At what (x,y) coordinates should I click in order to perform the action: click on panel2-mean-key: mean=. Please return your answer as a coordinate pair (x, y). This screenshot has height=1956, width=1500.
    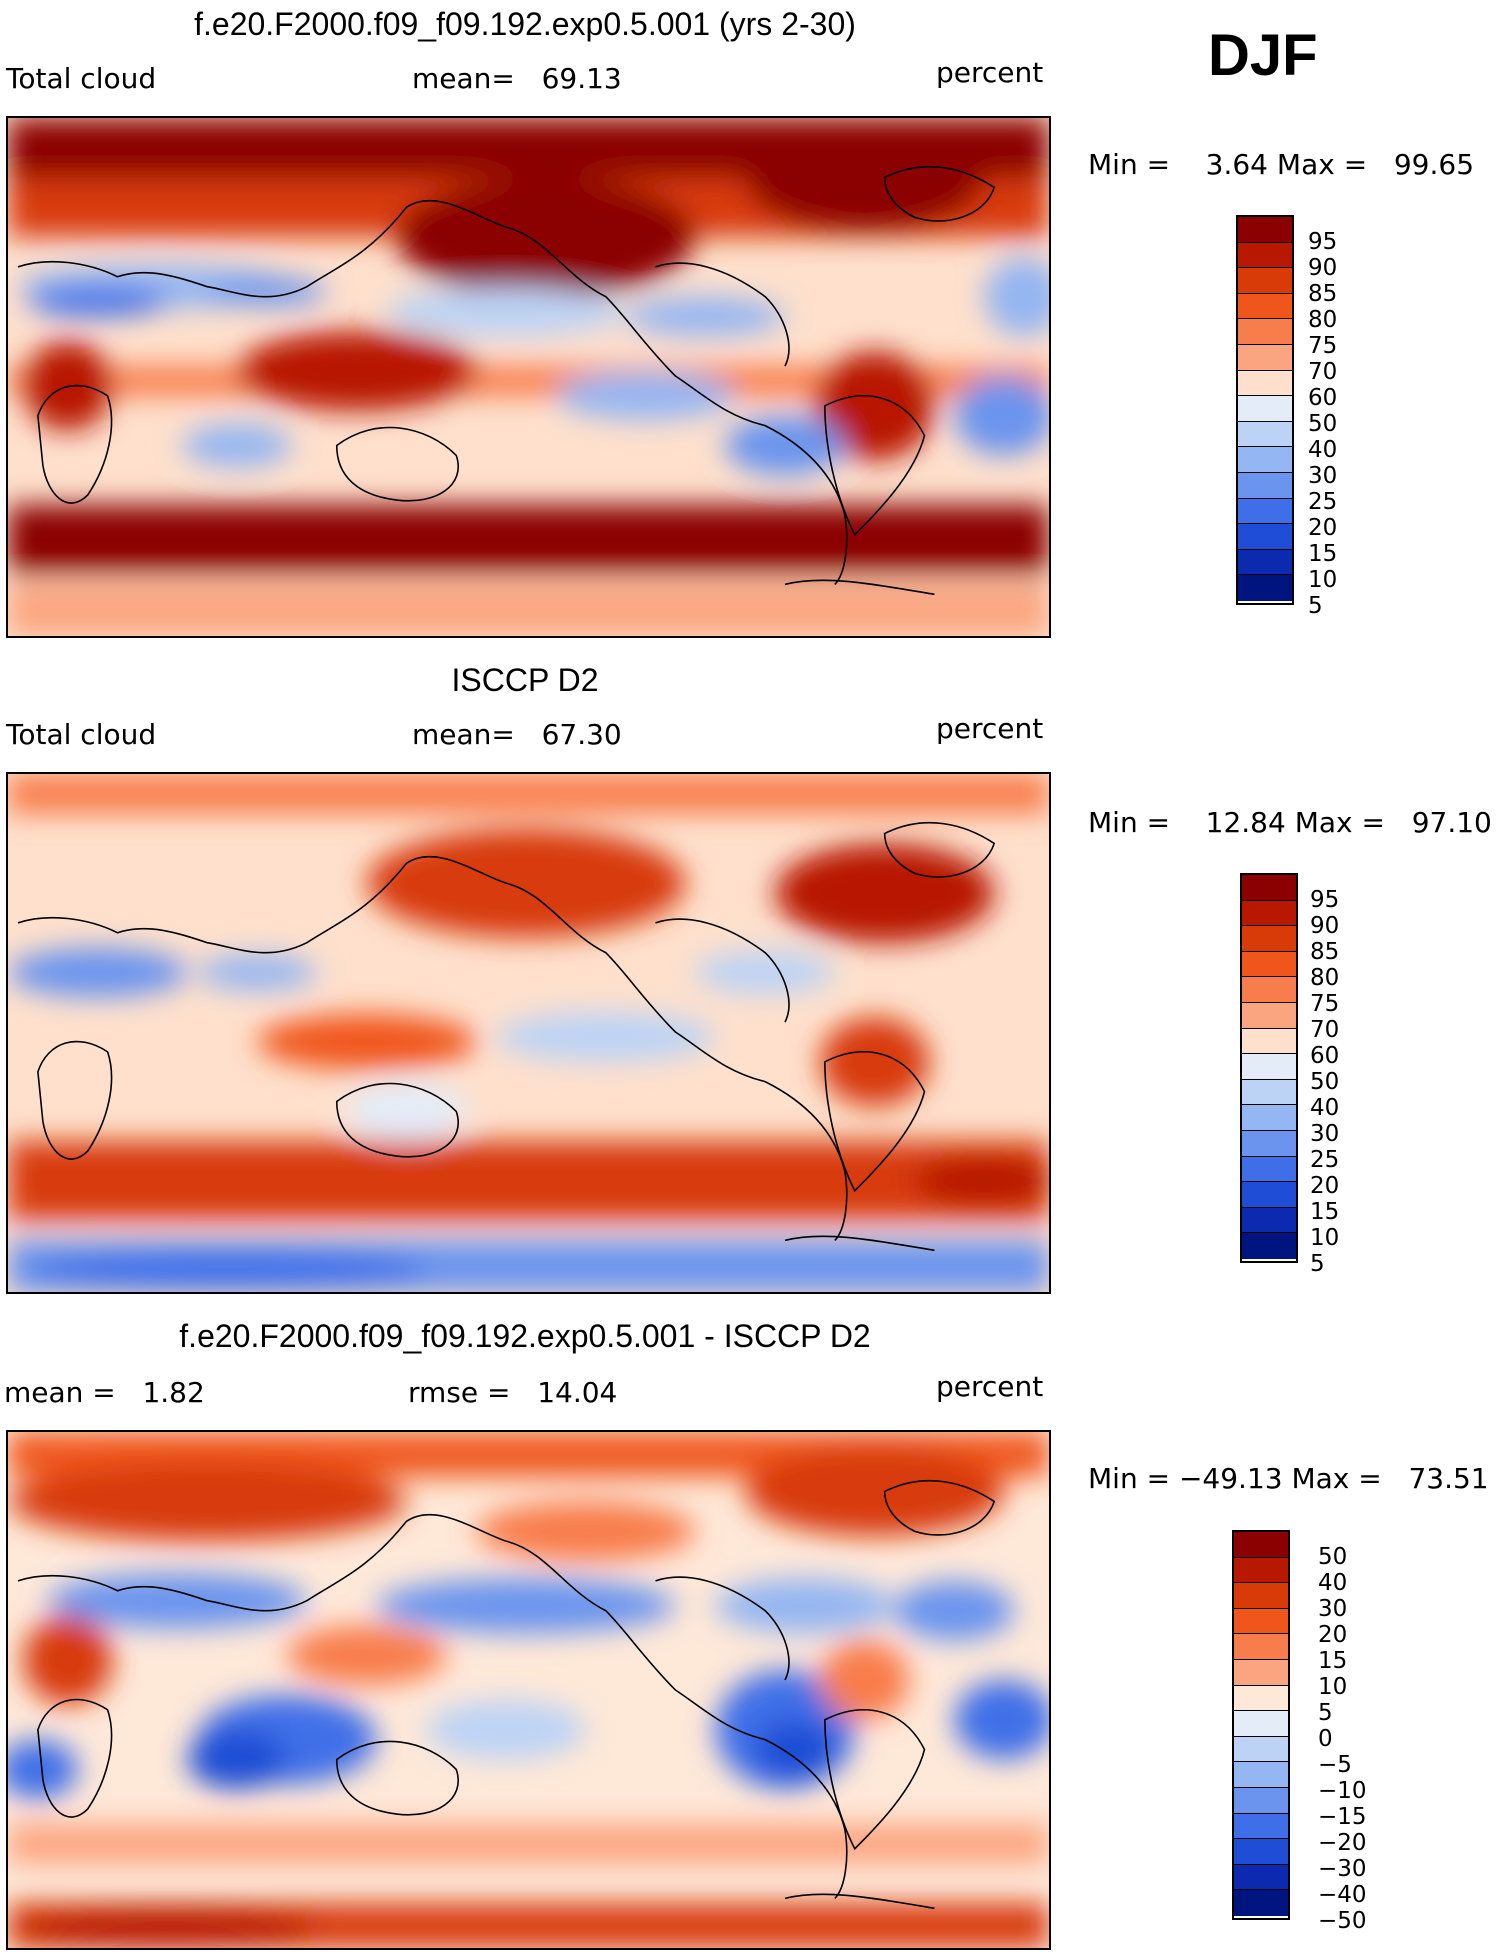
    Looking at the image, I should click on (463, 734).